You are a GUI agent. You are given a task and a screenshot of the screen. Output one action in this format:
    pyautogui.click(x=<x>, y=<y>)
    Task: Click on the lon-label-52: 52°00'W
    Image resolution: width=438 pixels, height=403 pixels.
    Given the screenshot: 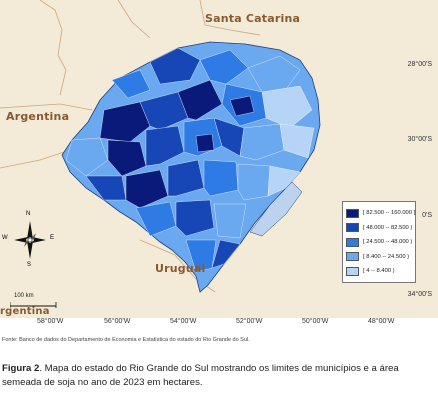 What is the action you would take?
    pyautogui.click(x=249, y=321)
    